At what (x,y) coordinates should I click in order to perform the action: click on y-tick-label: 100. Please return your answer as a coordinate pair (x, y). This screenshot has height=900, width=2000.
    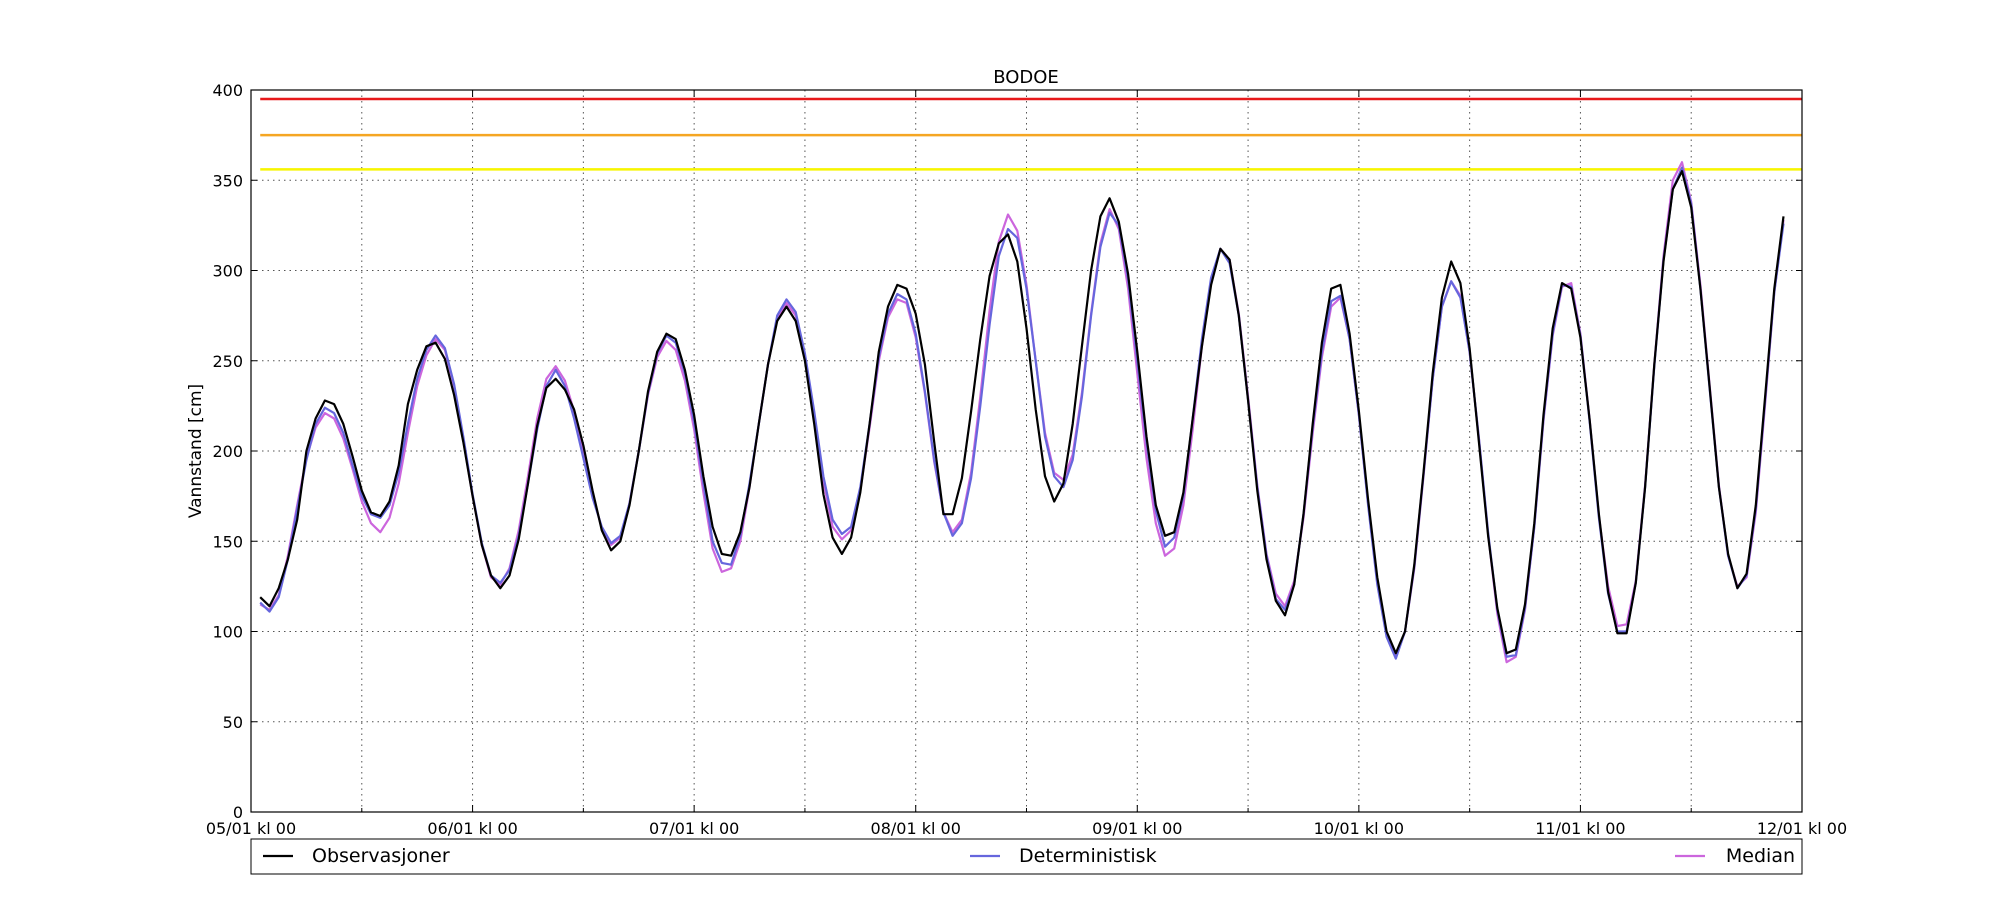
    Looking at the image, I should click on (227, 632).